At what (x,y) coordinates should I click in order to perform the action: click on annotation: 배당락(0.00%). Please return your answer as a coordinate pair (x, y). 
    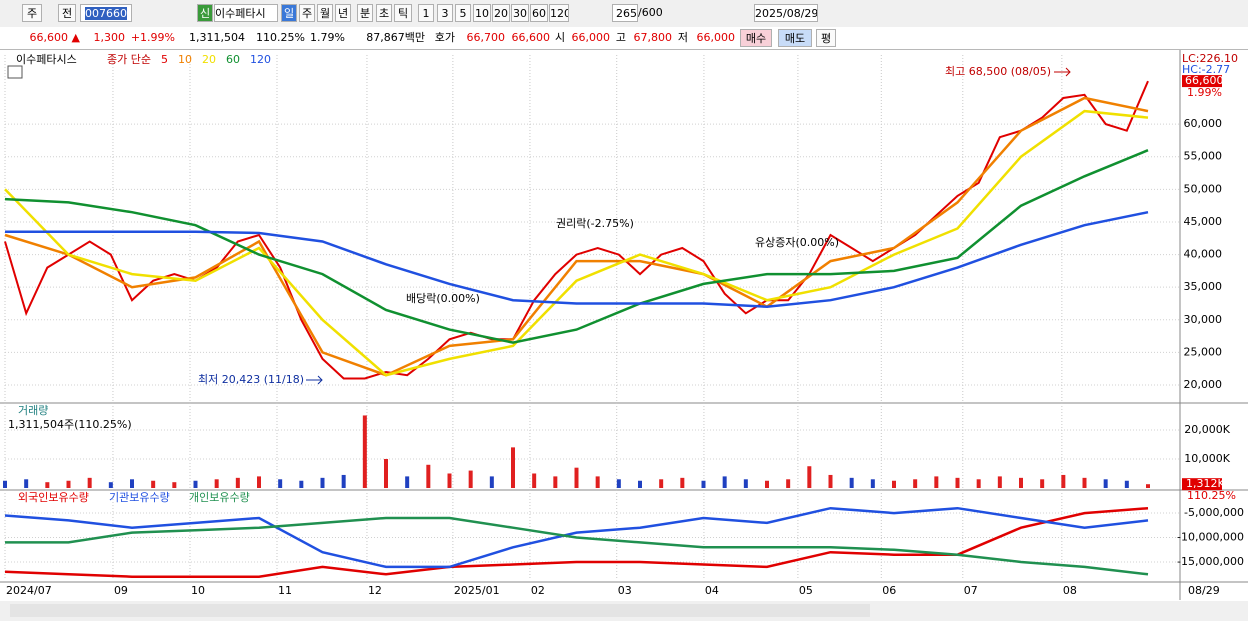
    Looking at the image, I should click on (443, 298).